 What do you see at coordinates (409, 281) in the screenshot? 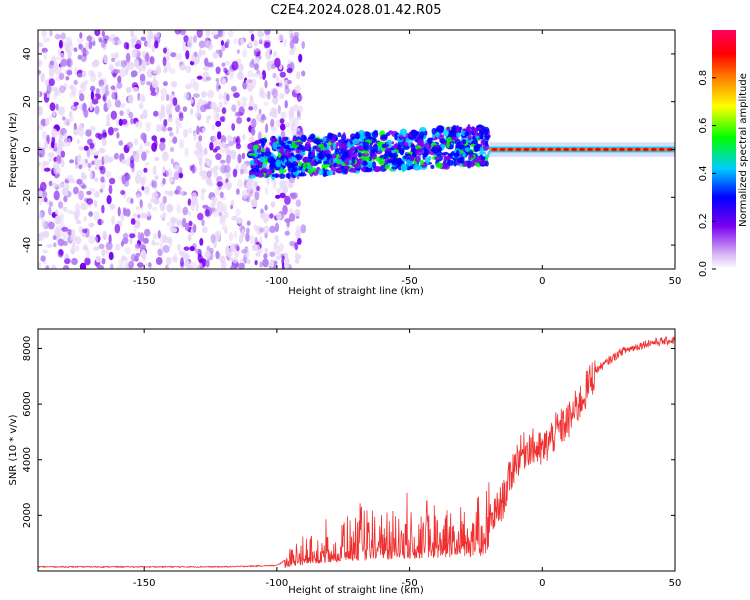
I see `spectrogram-x-tick-label: -50` at bounding box center [409, 281].